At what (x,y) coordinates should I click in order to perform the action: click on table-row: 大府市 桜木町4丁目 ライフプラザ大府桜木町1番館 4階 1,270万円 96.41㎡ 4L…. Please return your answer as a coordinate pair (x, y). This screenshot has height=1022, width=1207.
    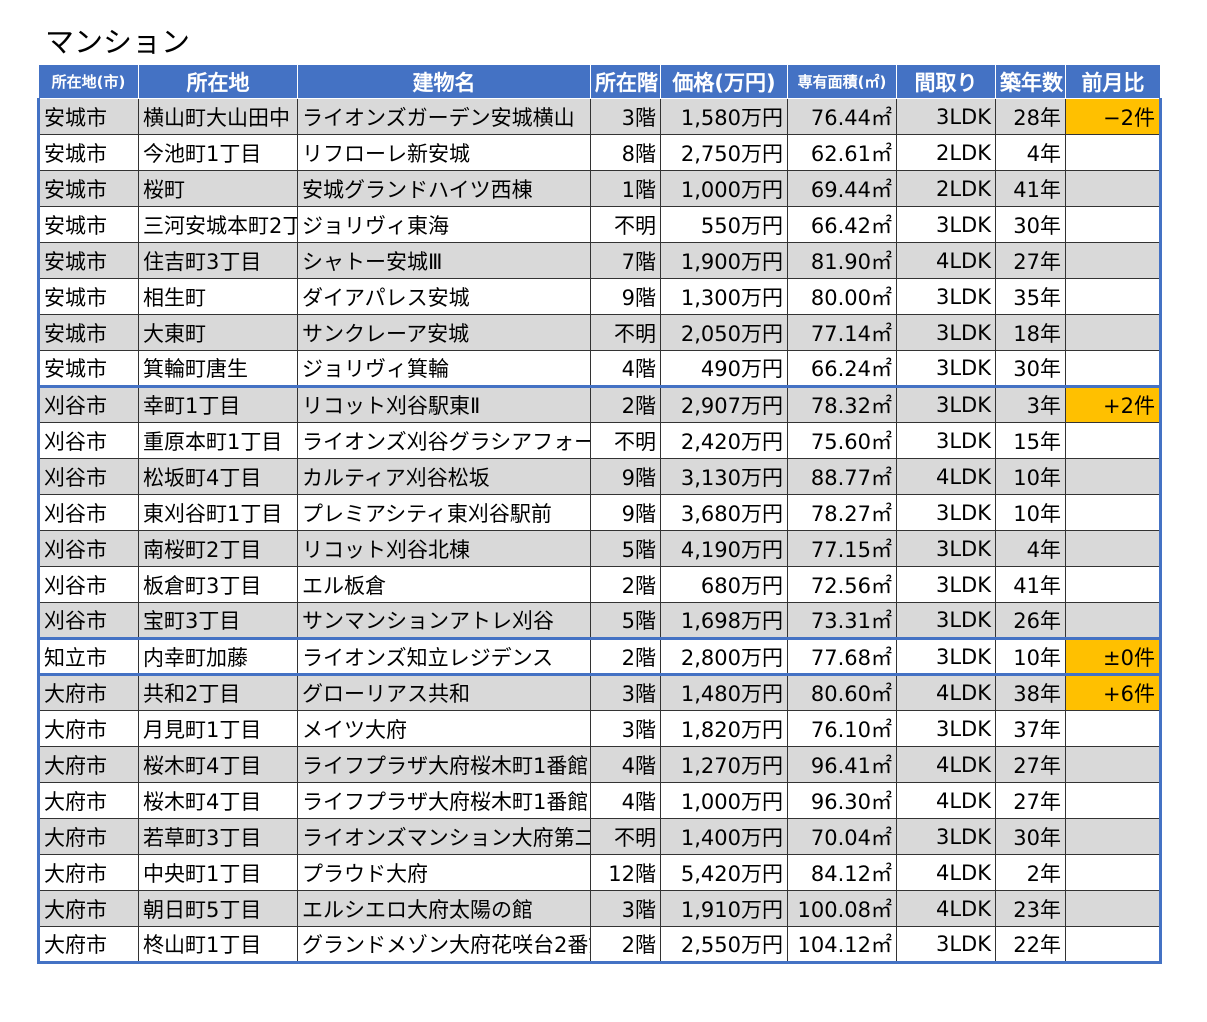
    Looking at the image, I should click on (599, 764).